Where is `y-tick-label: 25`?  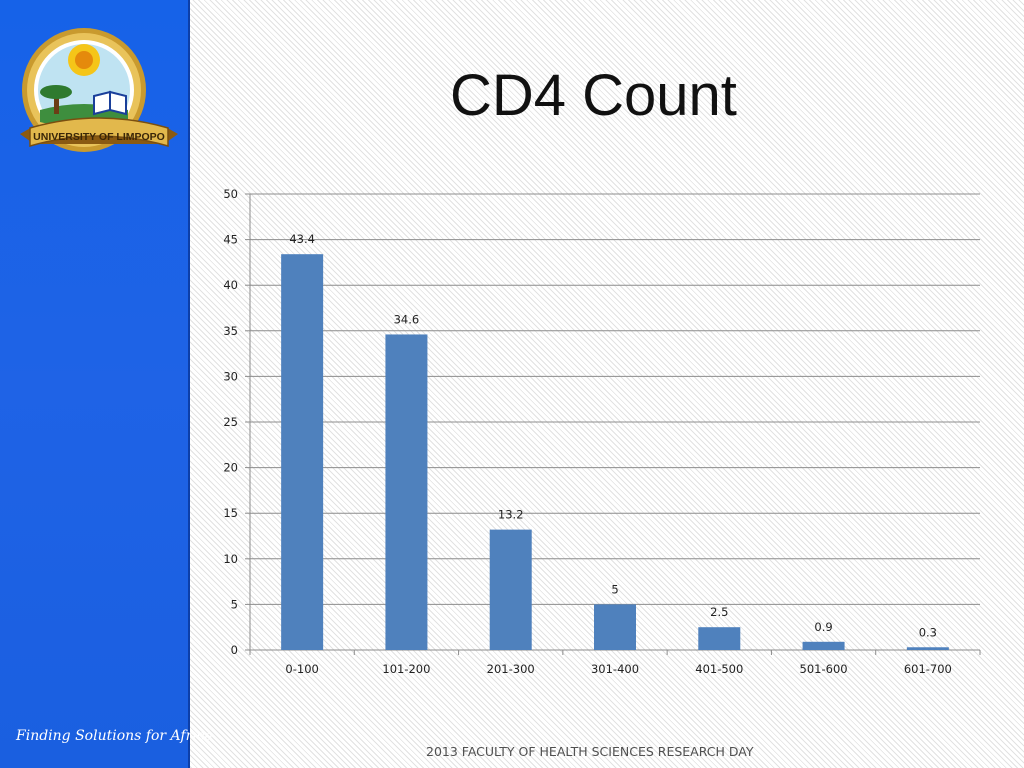 y-tick-label: 25 is located at coordinates (230, 422).